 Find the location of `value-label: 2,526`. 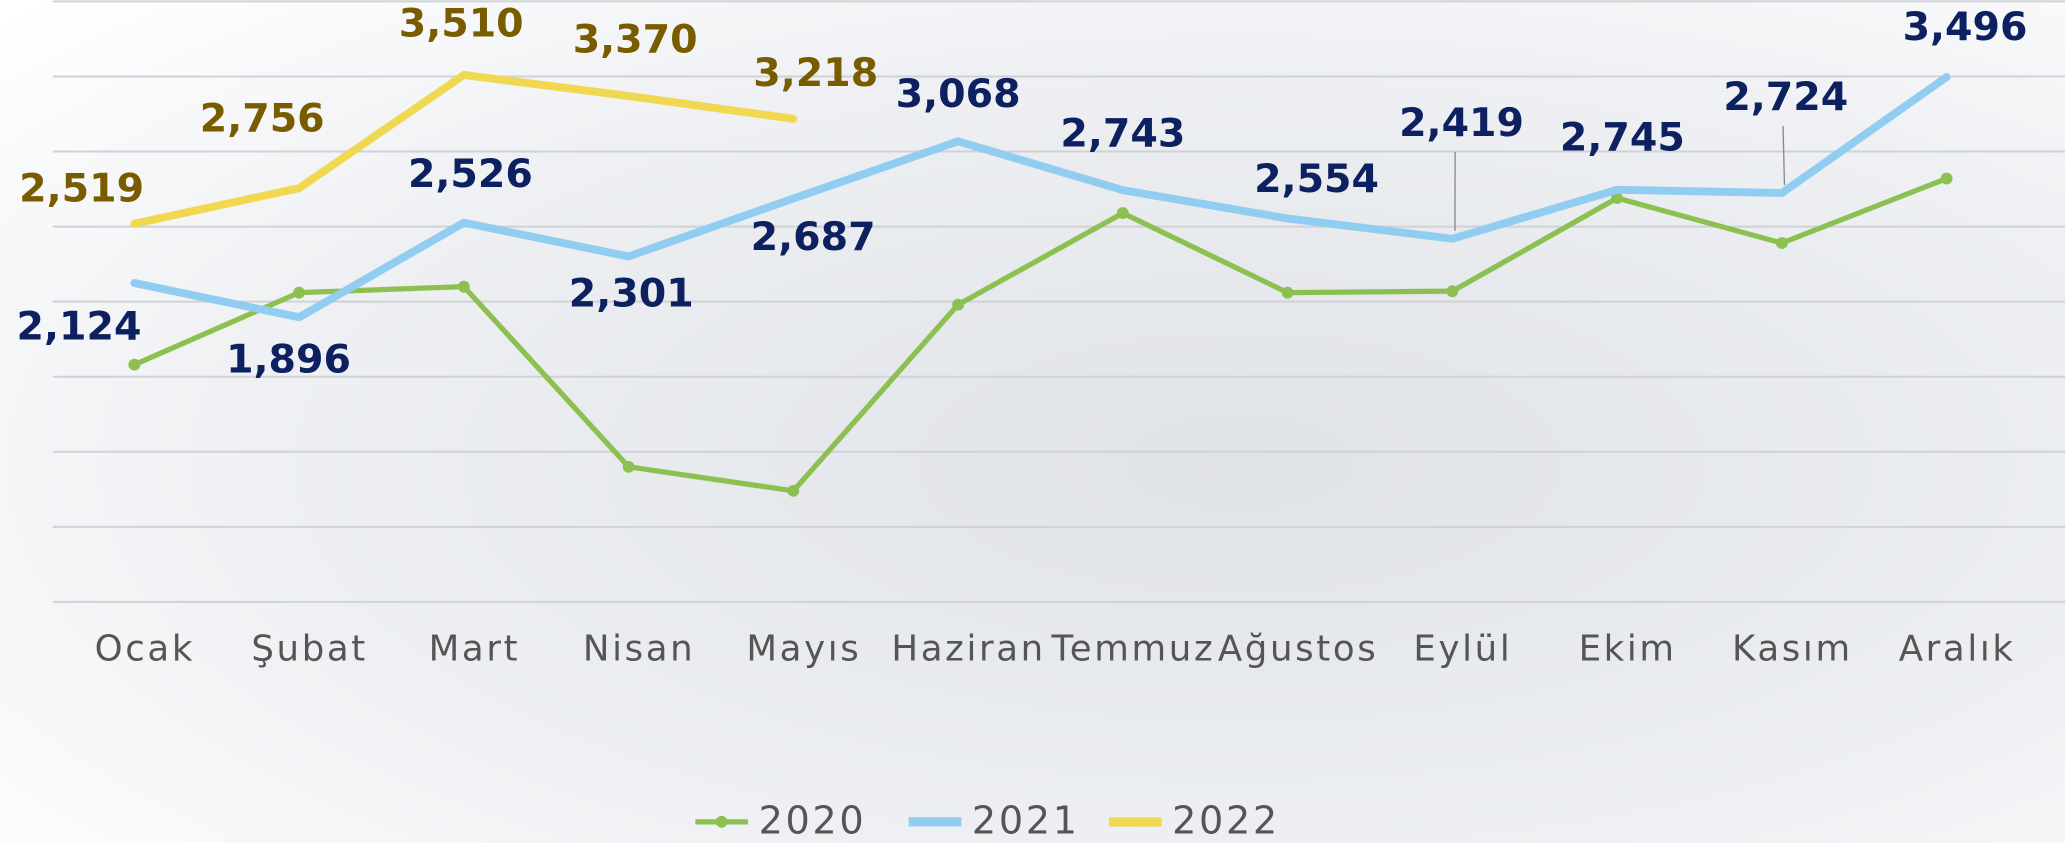

value-label: 2,526 is located at coordinates (470, 174).